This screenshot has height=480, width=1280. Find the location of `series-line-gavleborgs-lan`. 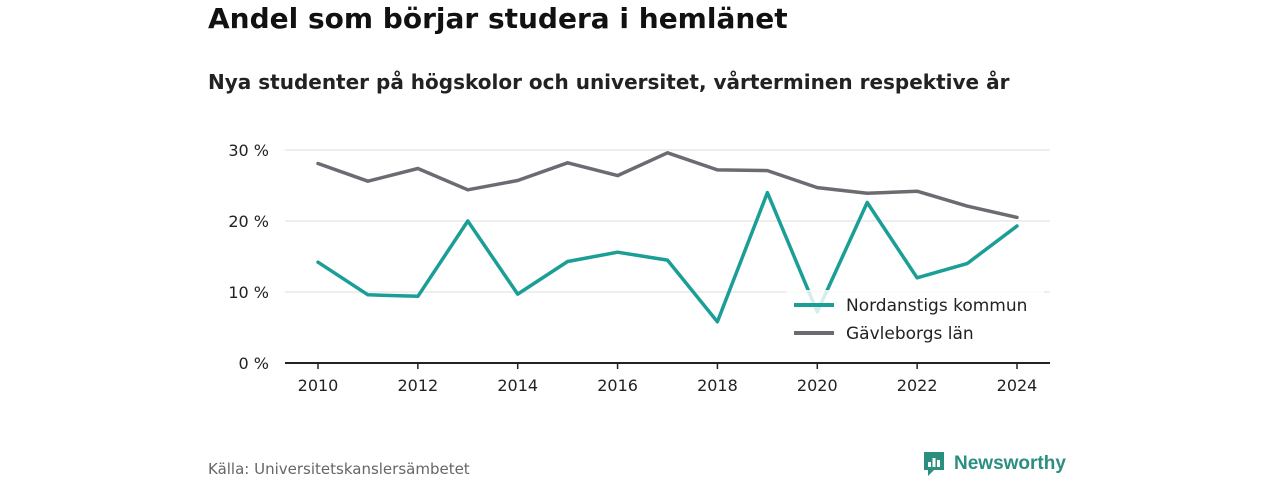

series-line-gavleborgs-lan is located at coordinates (667, 185).